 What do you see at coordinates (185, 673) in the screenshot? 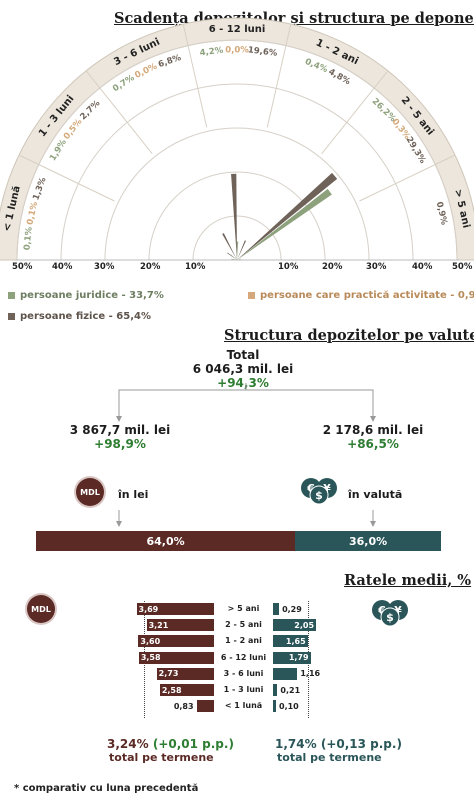
I see `rates-bar-mdl: 2,73` at bounding box center [185, 673].